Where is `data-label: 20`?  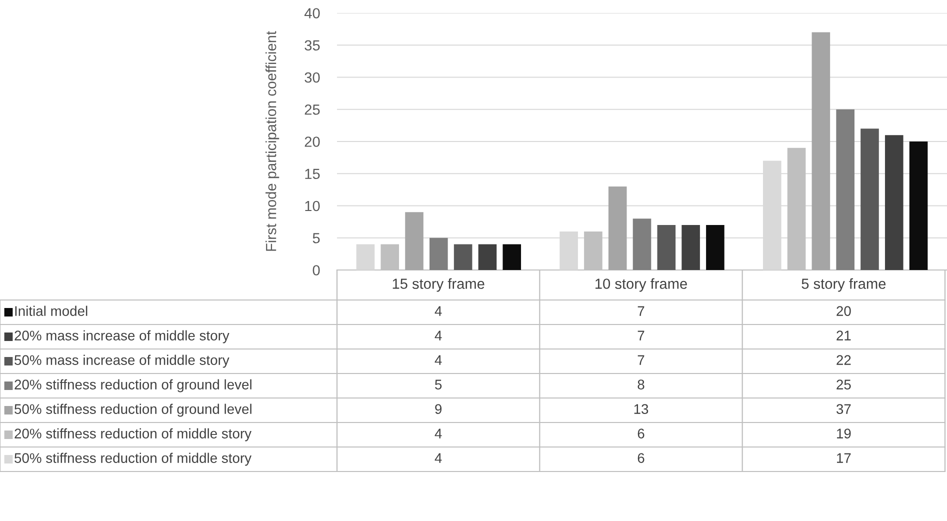 data-label: 20 is located at coordinates (843, 311).